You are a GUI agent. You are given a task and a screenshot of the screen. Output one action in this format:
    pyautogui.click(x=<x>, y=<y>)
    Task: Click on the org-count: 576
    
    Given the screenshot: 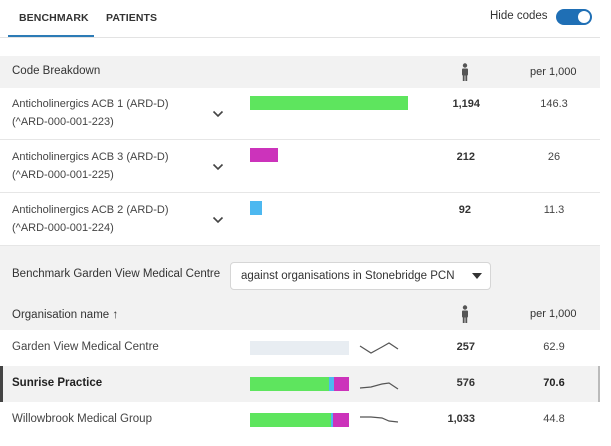 What is the action you would take?
    pyautogui.click(x=465, y=383)
    